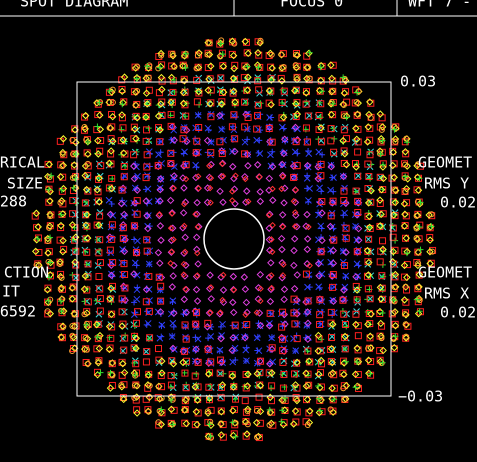 The height and width of the screenshot is (462, 477). I want to click on right-label: 0.02, so click(458, 313).